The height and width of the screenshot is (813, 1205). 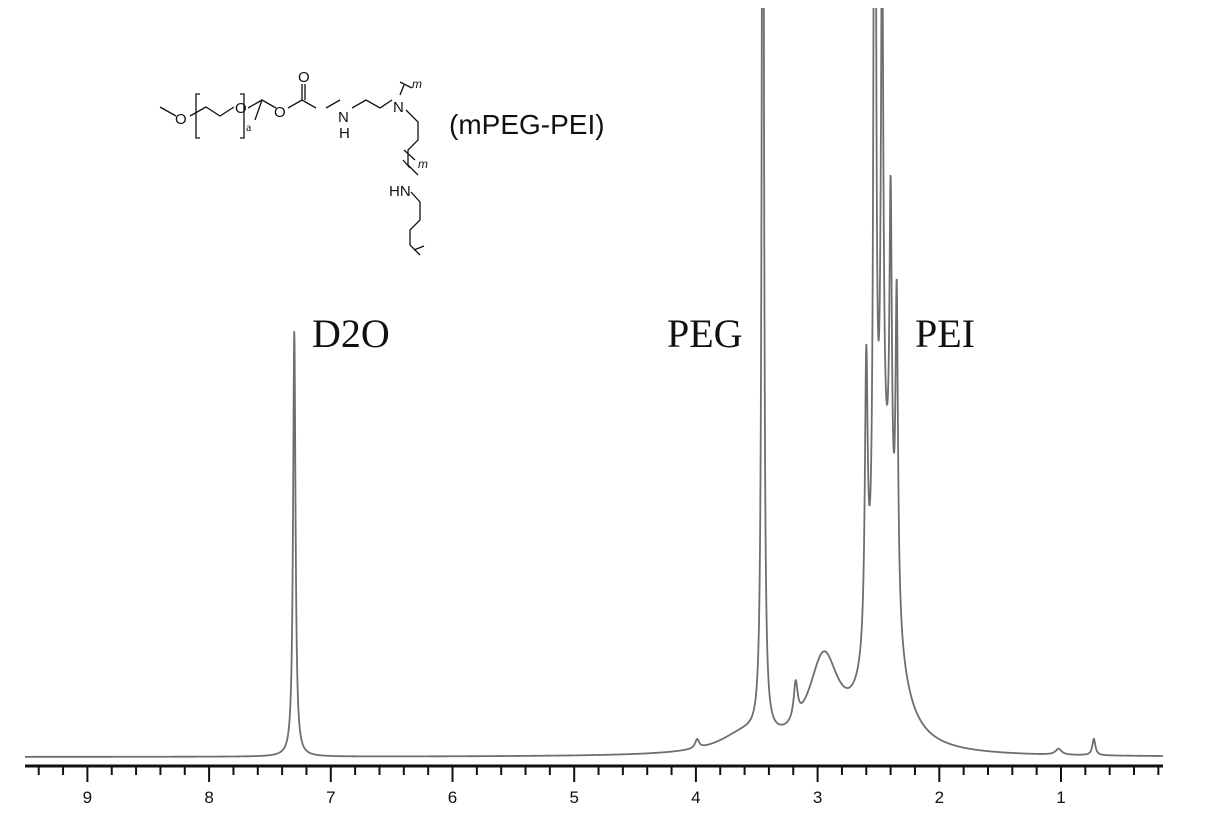 I want to click on x-tick-label: 2, so click(x=939, y=797).